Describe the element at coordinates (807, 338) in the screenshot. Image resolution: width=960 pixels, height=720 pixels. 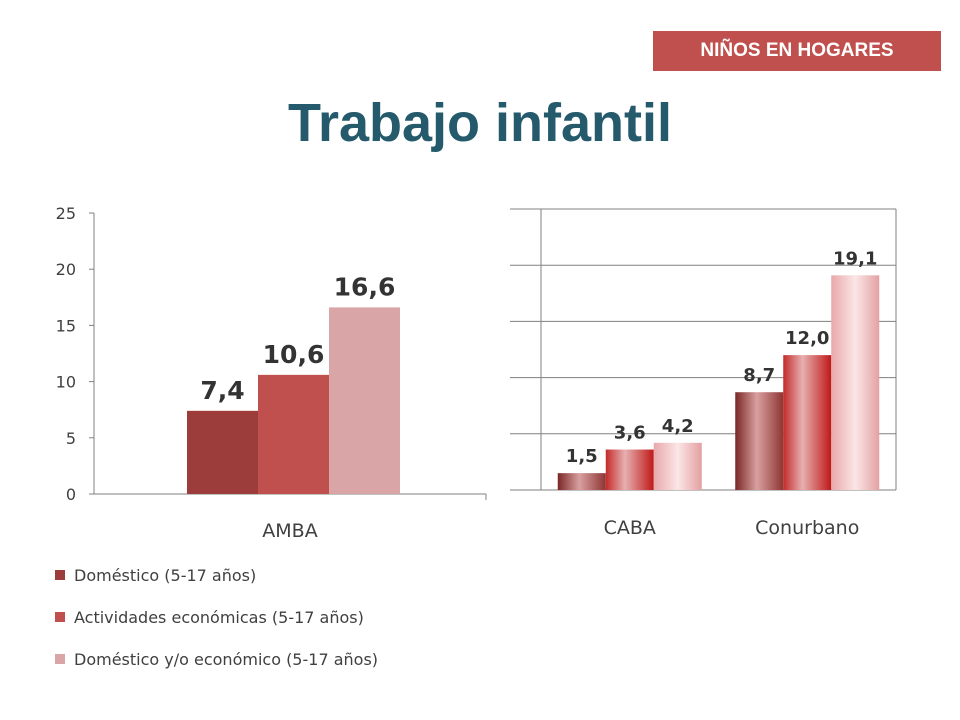
I see `data-label: 12,0` at that location.